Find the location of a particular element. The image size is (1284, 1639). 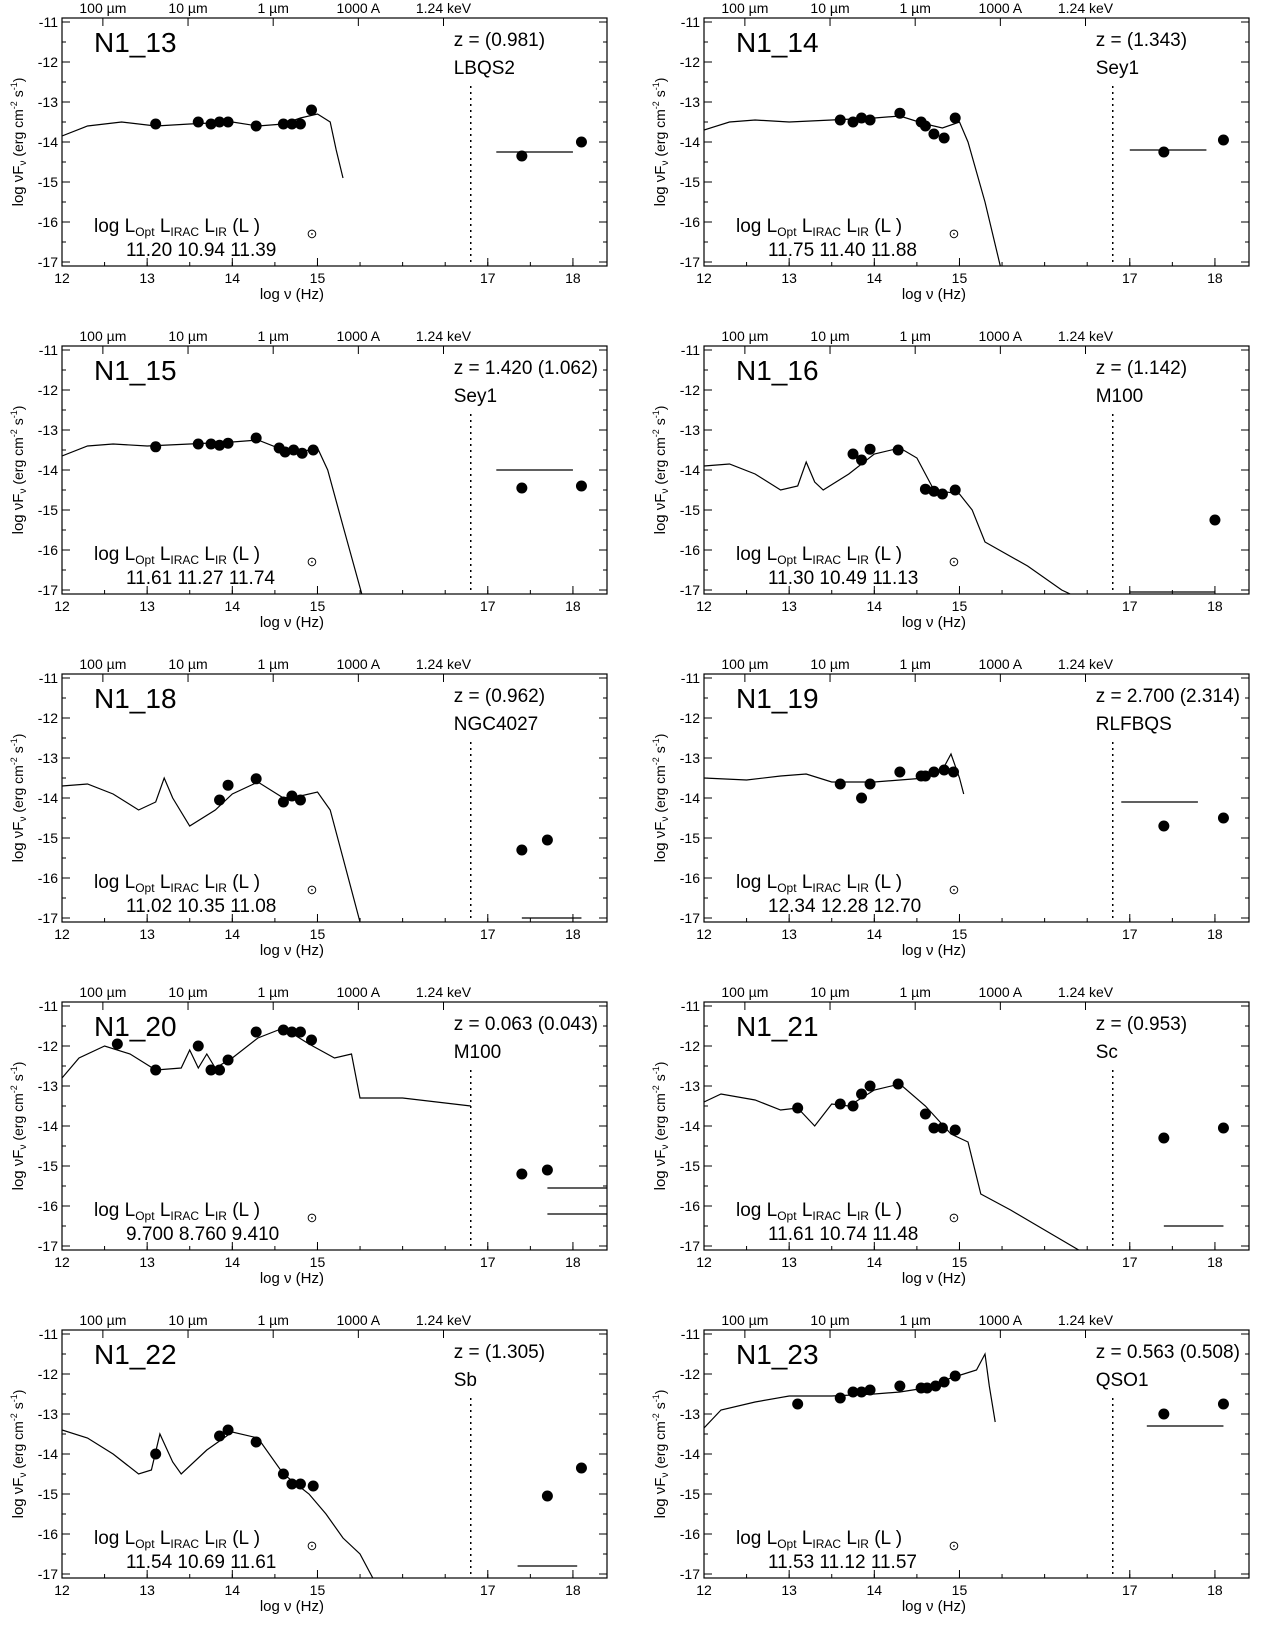

luminosity-values: 12.34 12.28 12.70 is located at coordinates (844, 906).